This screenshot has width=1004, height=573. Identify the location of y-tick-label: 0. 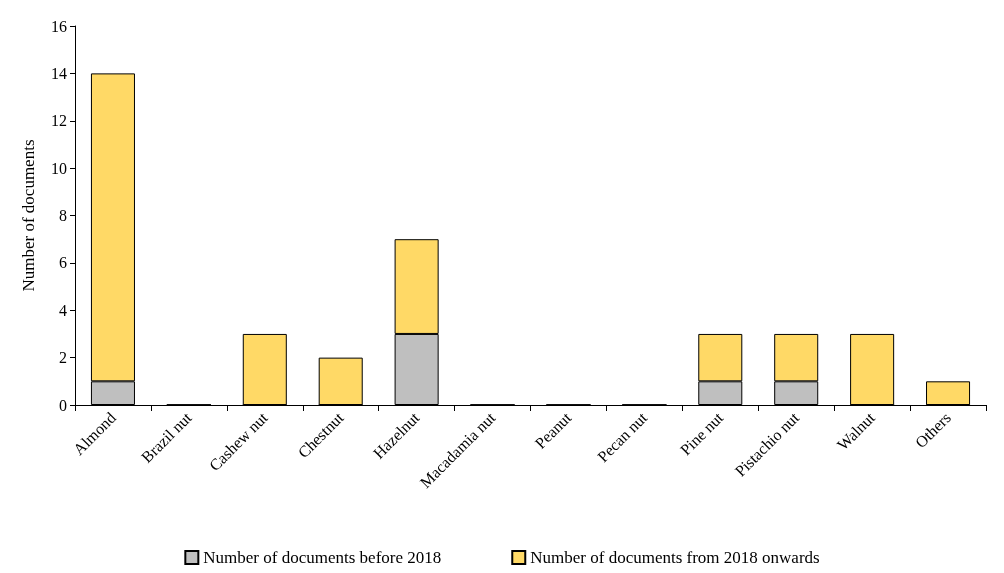
(63, 405).